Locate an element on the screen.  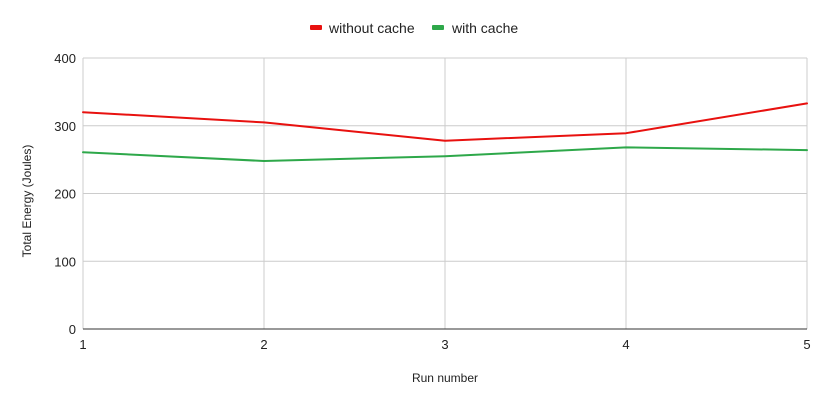
y-tick-label: 300 is located at coordinates (65, 126).